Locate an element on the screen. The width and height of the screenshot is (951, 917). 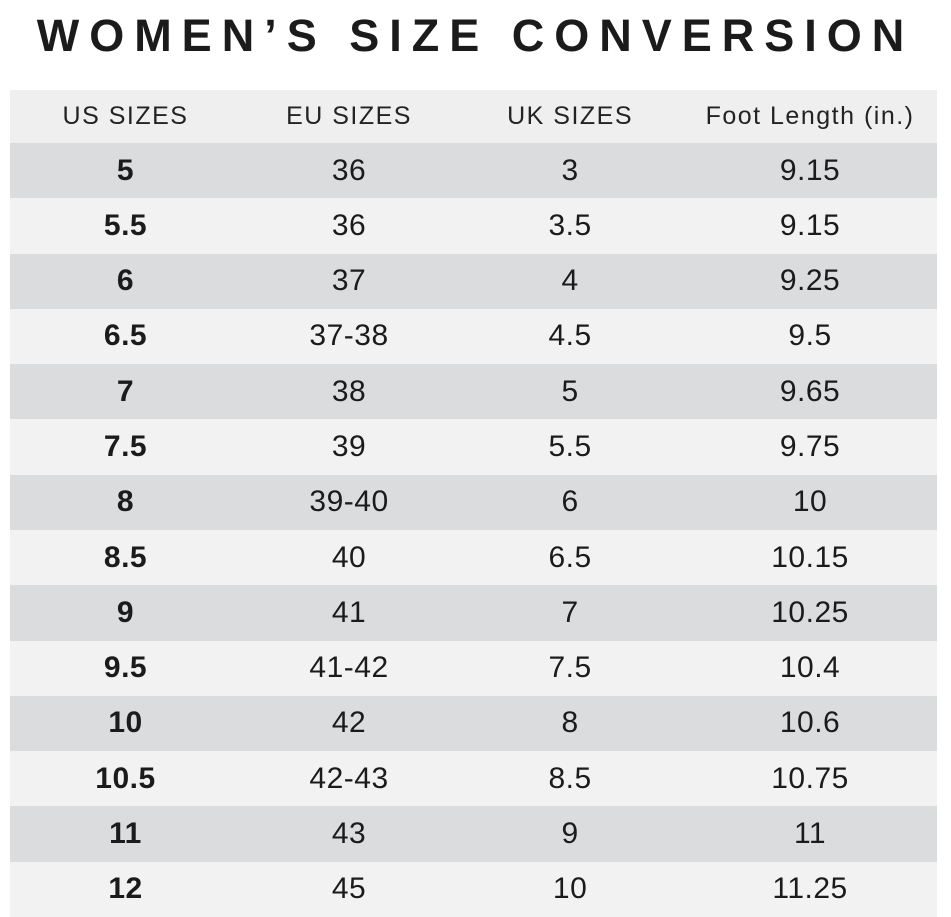
cell-us-size: 10.5 is located at coordinates (125, 778).